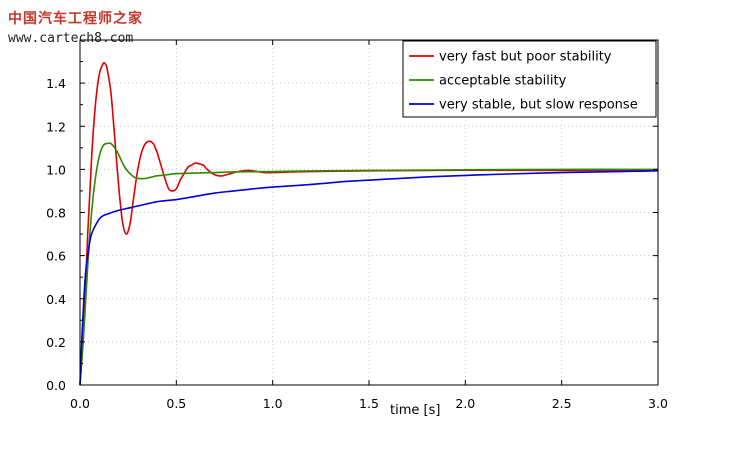 The width and height of the screenshot is (729, 469). I want to click on x-axis-label: time [s], so click(415, 410).